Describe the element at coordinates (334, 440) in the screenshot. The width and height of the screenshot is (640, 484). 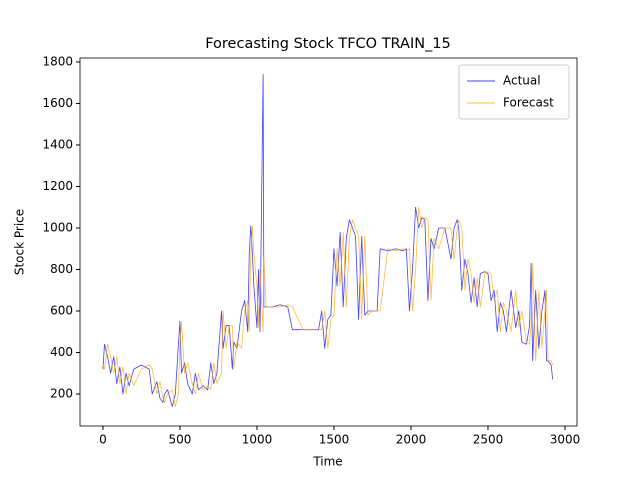
I see `x-tick-label: 1500` at that location.